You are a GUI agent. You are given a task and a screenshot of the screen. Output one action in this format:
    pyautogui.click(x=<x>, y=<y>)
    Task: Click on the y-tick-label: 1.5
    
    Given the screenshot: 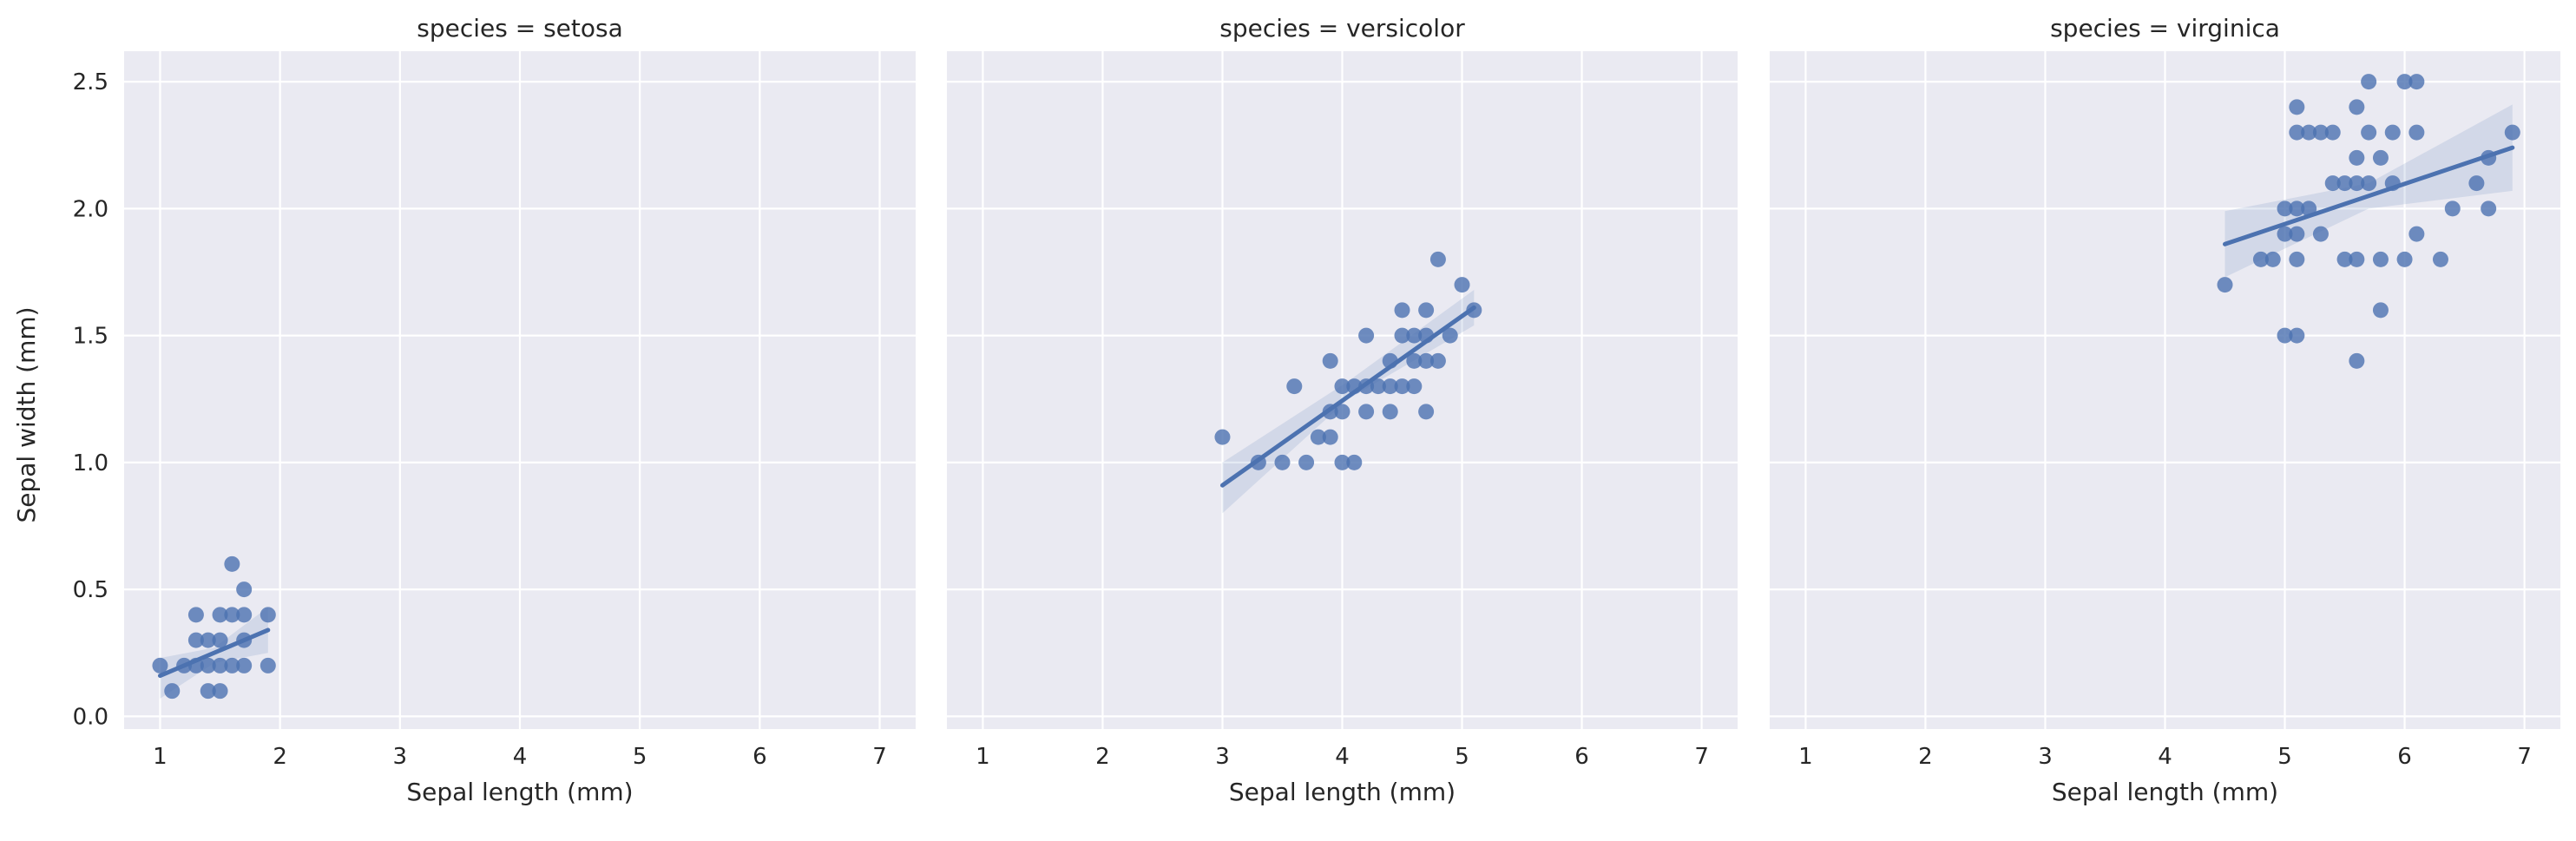 What is the action you would take?
    pyautogui.click(x=90, y=337)
    